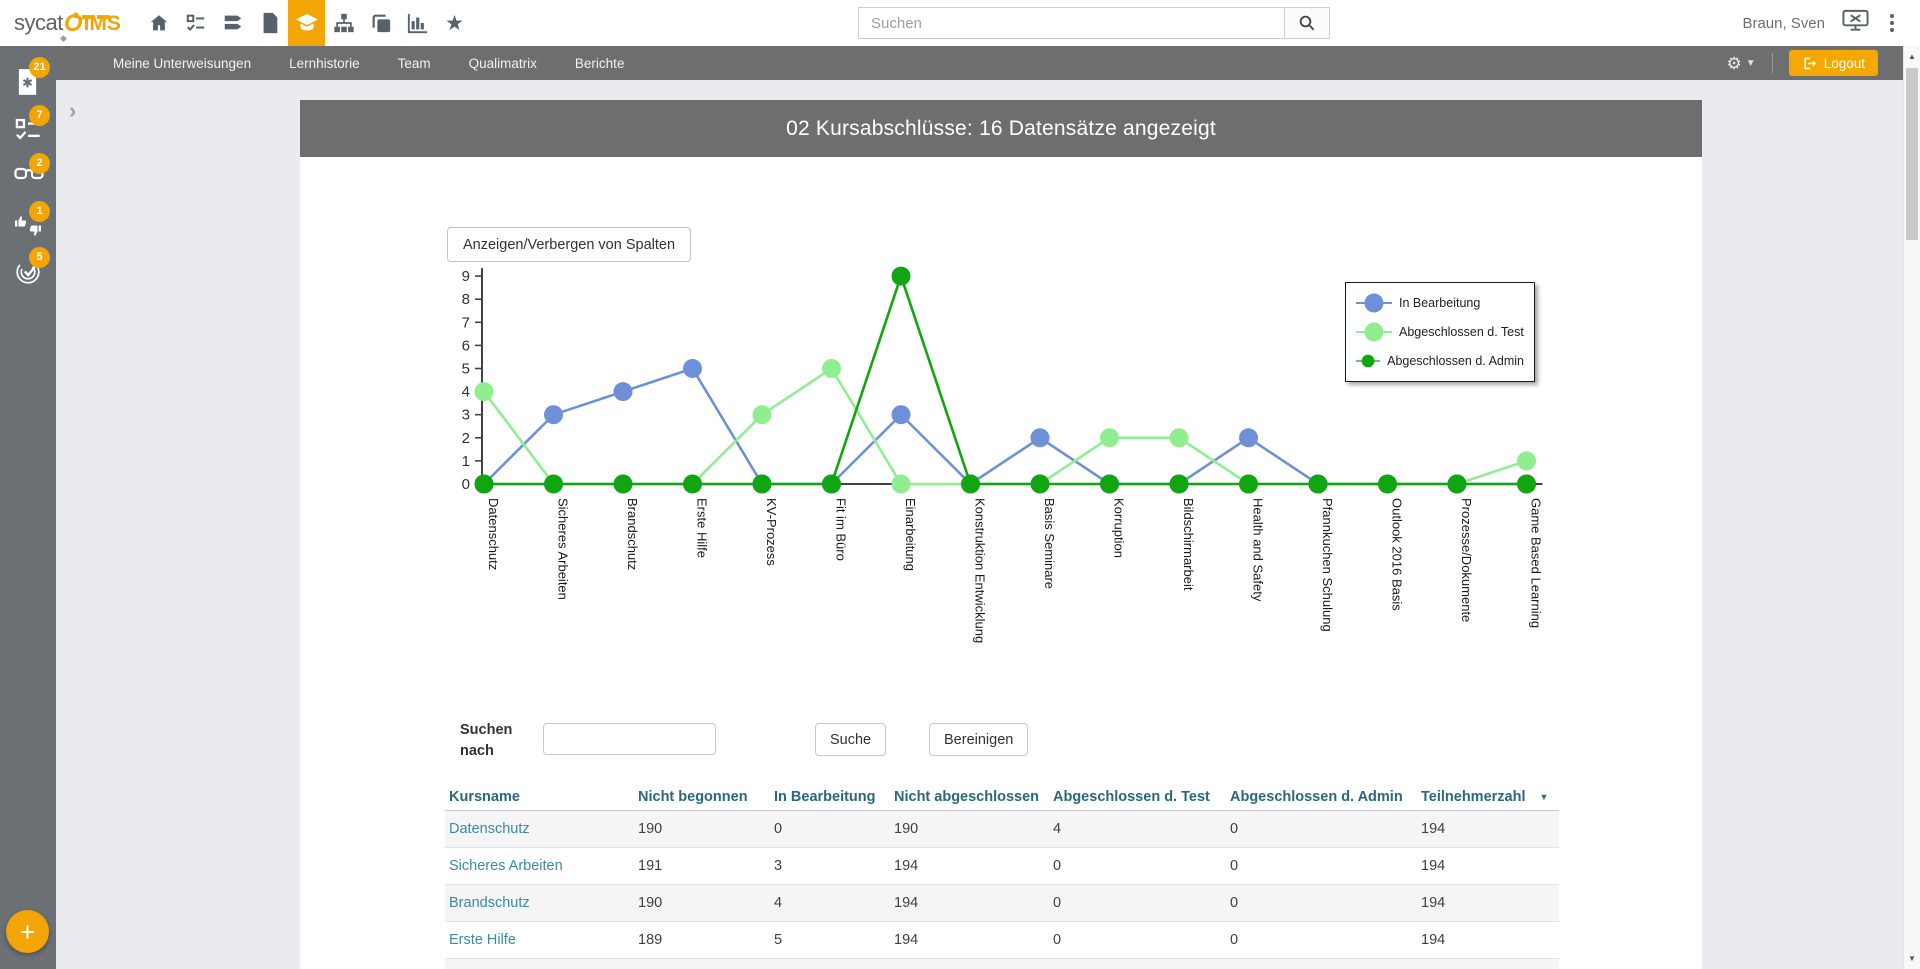 The height and width of the screenshot is (969, 1920). I want to click on course-name-link: Brandschutz, so click(489, 903).